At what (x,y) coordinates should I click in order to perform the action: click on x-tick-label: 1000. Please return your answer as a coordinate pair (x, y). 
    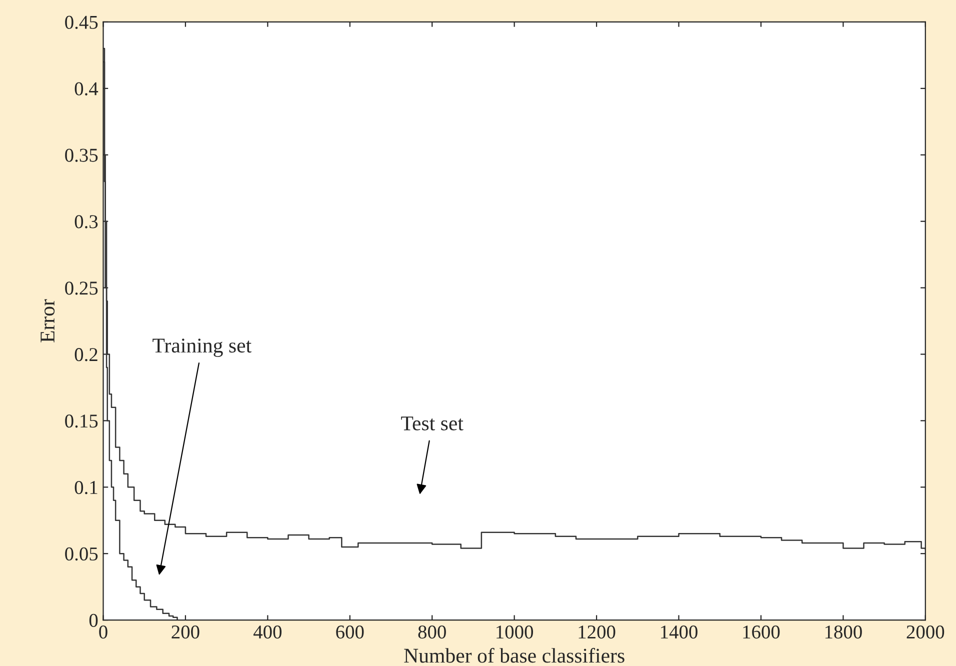
    Looking at the image, I should click on (515, 632).